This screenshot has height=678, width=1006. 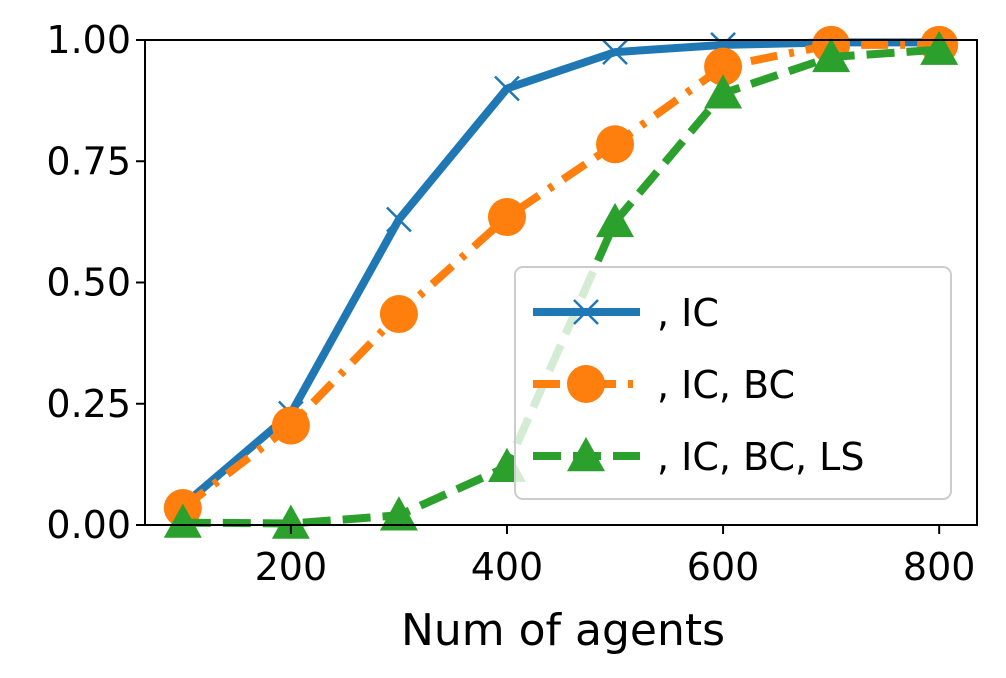 I want to click on x-tick-label: 200, so click(x=291, y=567).